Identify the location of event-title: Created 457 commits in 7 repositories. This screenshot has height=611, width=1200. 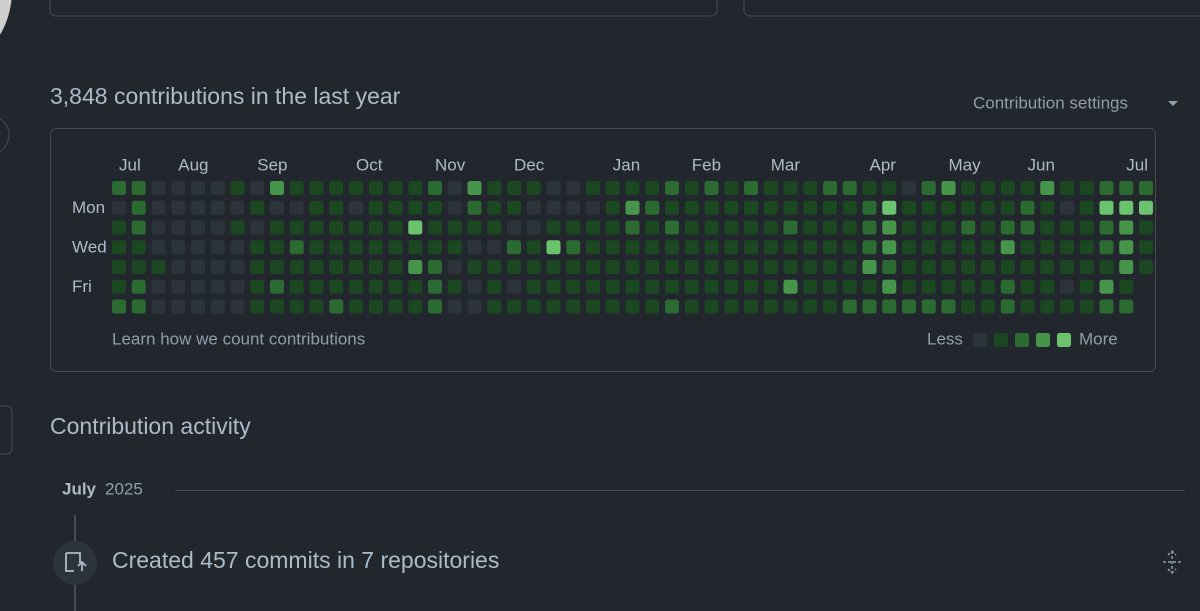
(305, 560).